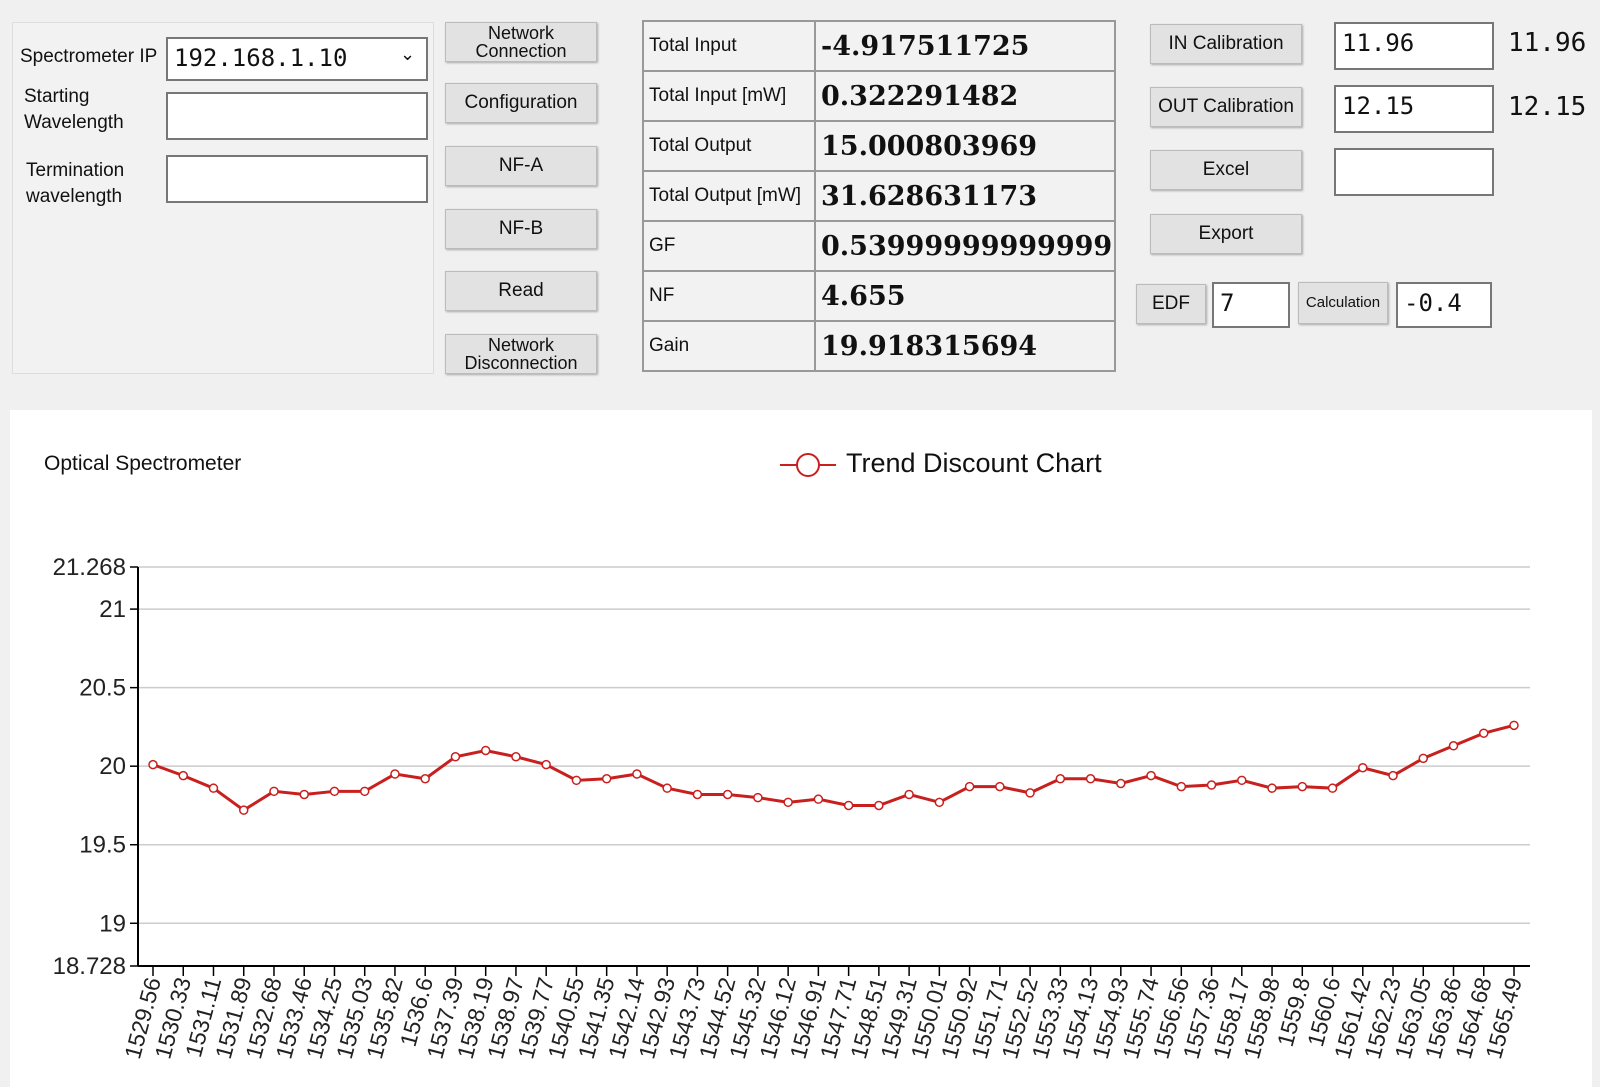 The width and height of the screenshot is (1600, 1087). Describe the element at coordinates (965, 246) in the screenshot. I see `result-value: 0.53999999999999` at that location.